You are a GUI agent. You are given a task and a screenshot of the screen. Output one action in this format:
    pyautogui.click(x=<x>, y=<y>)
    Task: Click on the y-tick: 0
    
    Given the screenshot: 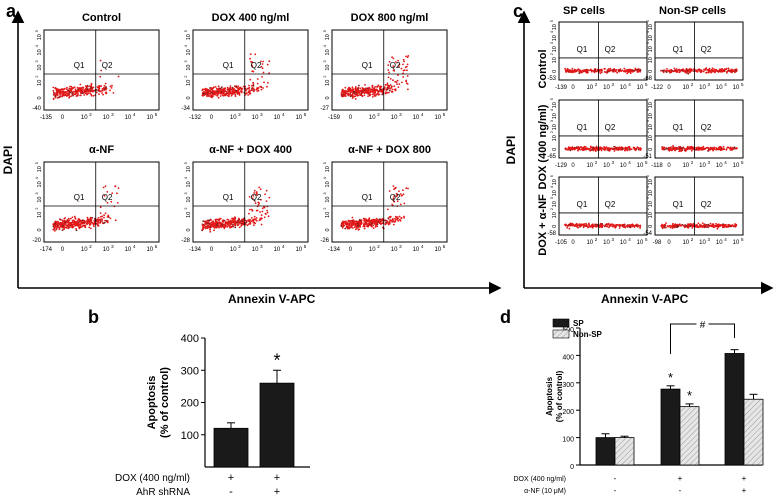 What is the action you would take?
    pyautogui.click(x=651, y=149)
    